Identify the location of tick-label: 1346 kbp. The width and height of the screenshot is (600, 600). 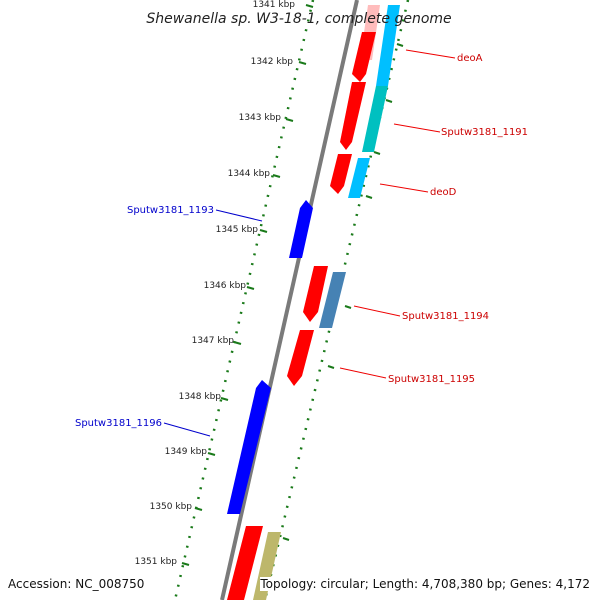
(225, 286).